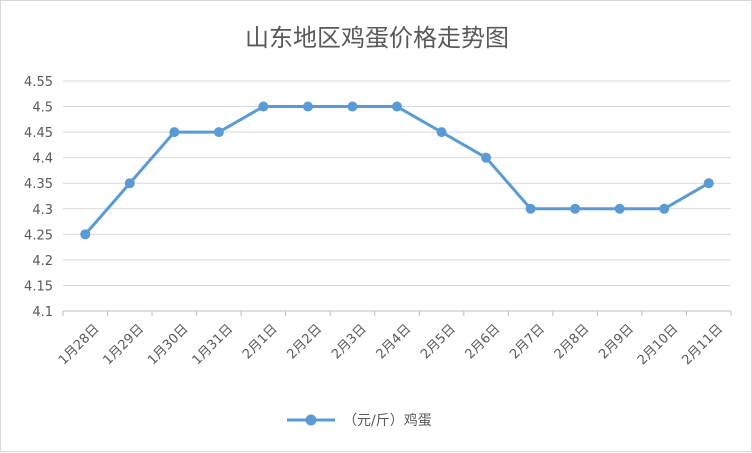  What do you see at coordinates (438, 342) in the screenshot?
I see `x-tick-label: 2月5日` at bounding box center [438, 342].